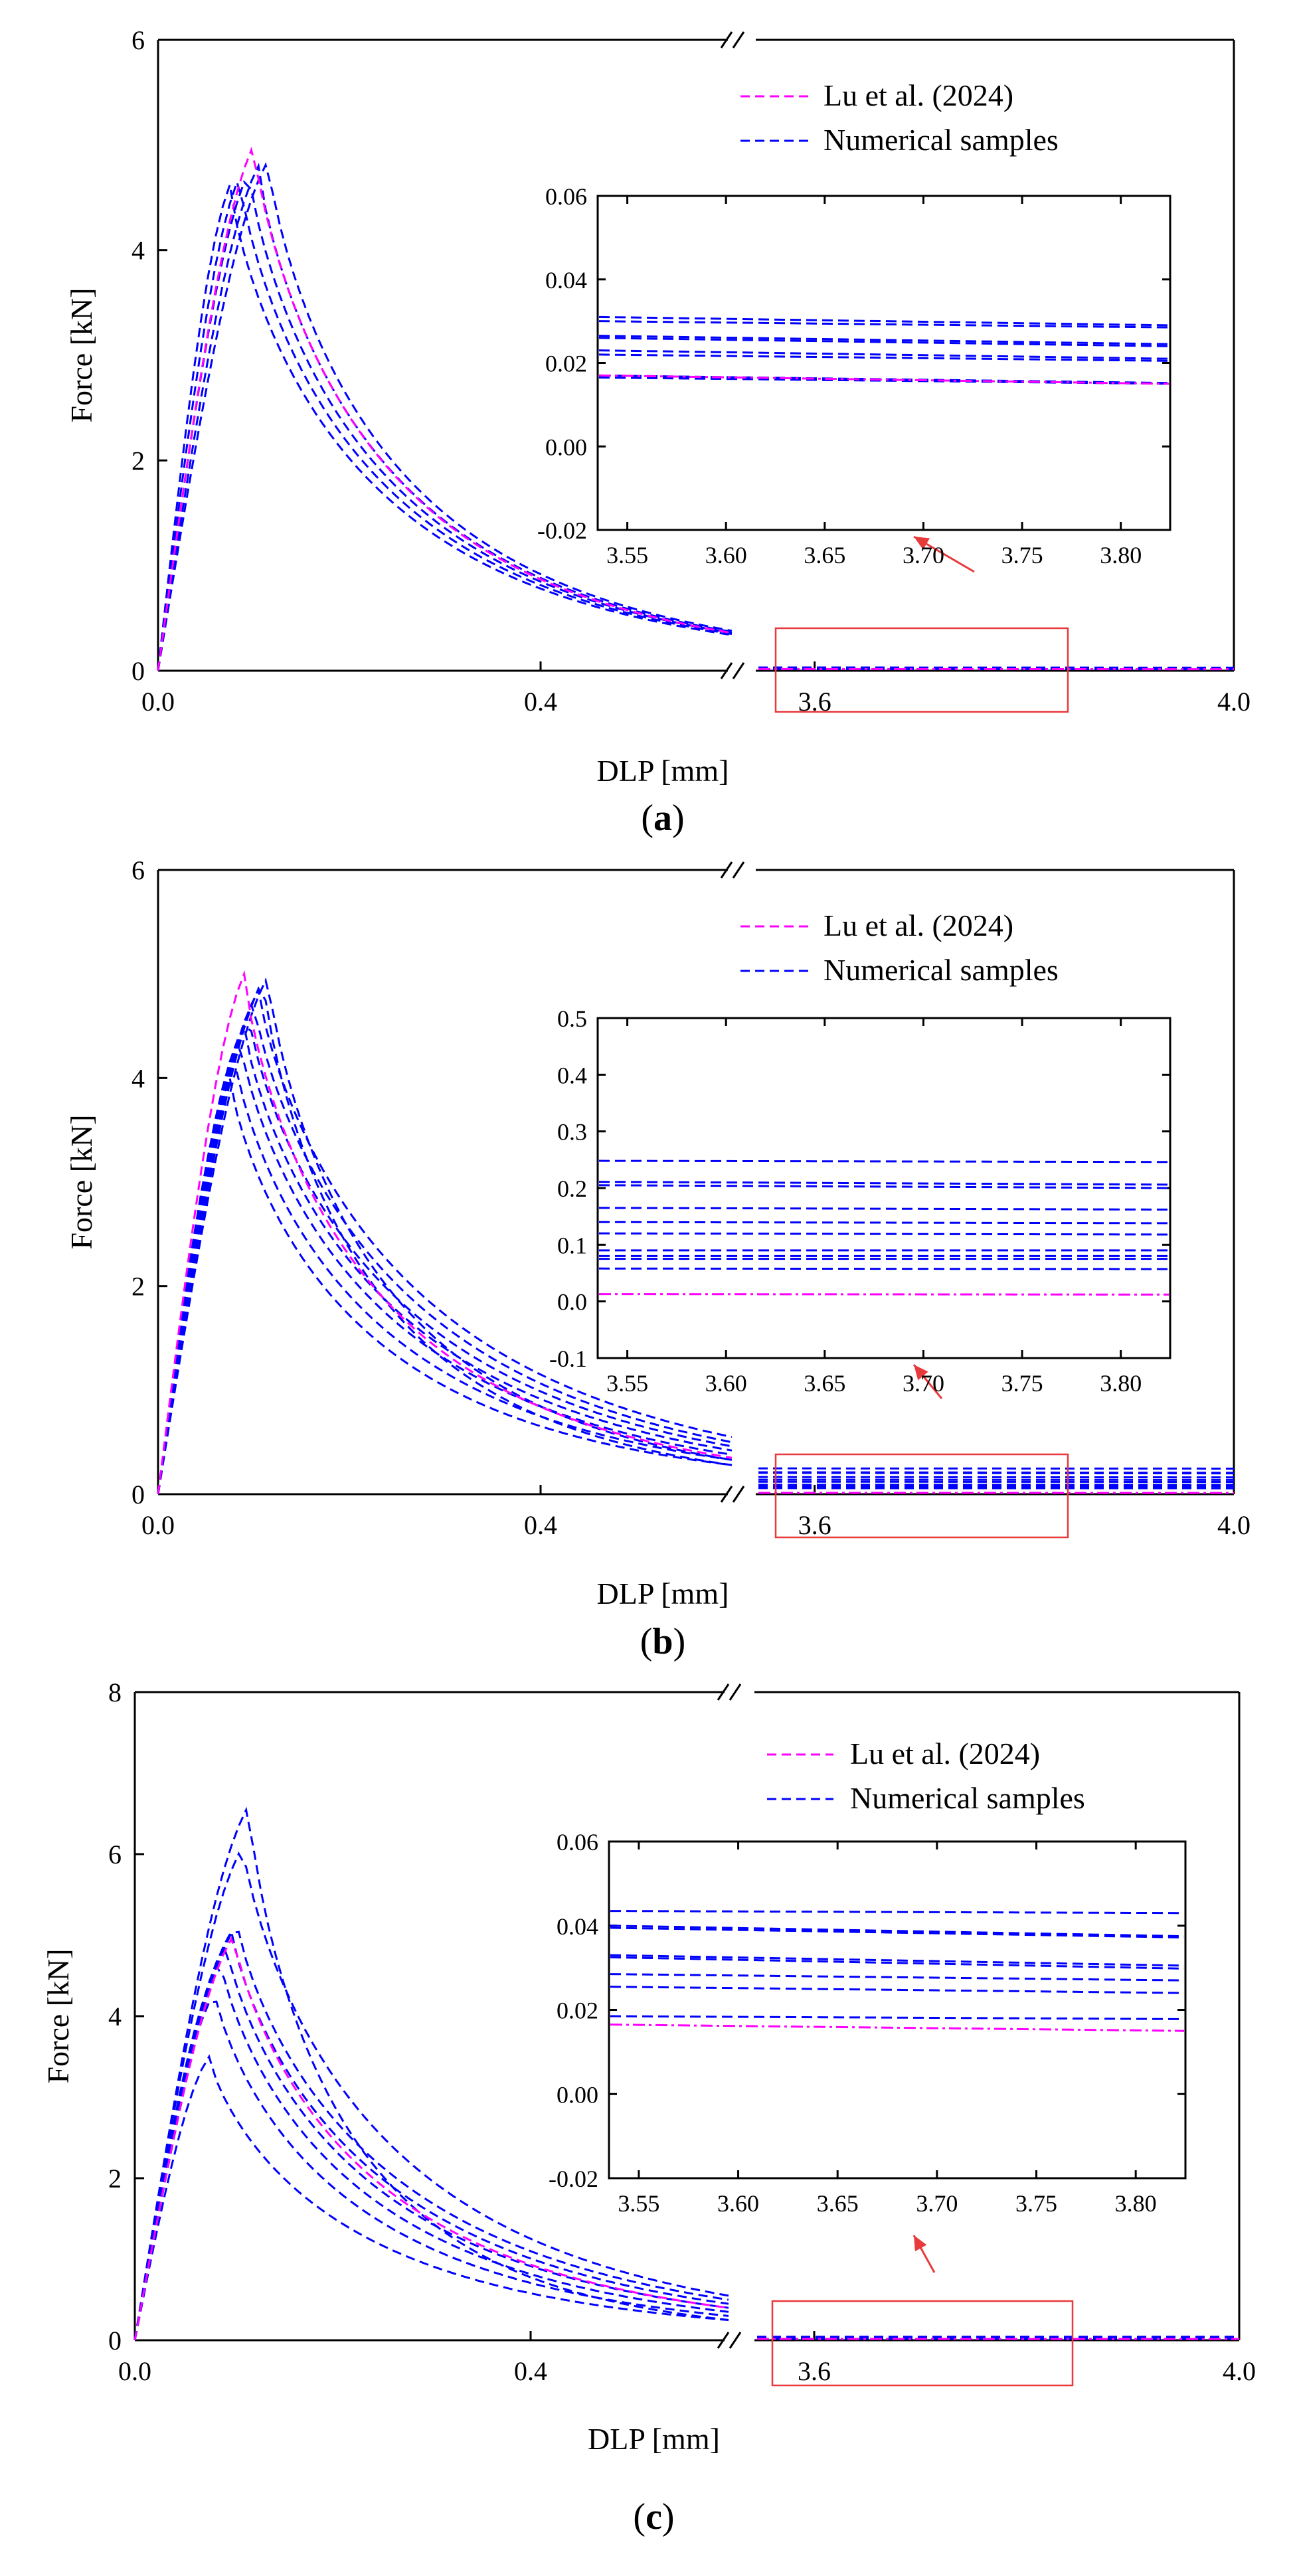  I want to click on sample-residual-line, so click(996, 1473).